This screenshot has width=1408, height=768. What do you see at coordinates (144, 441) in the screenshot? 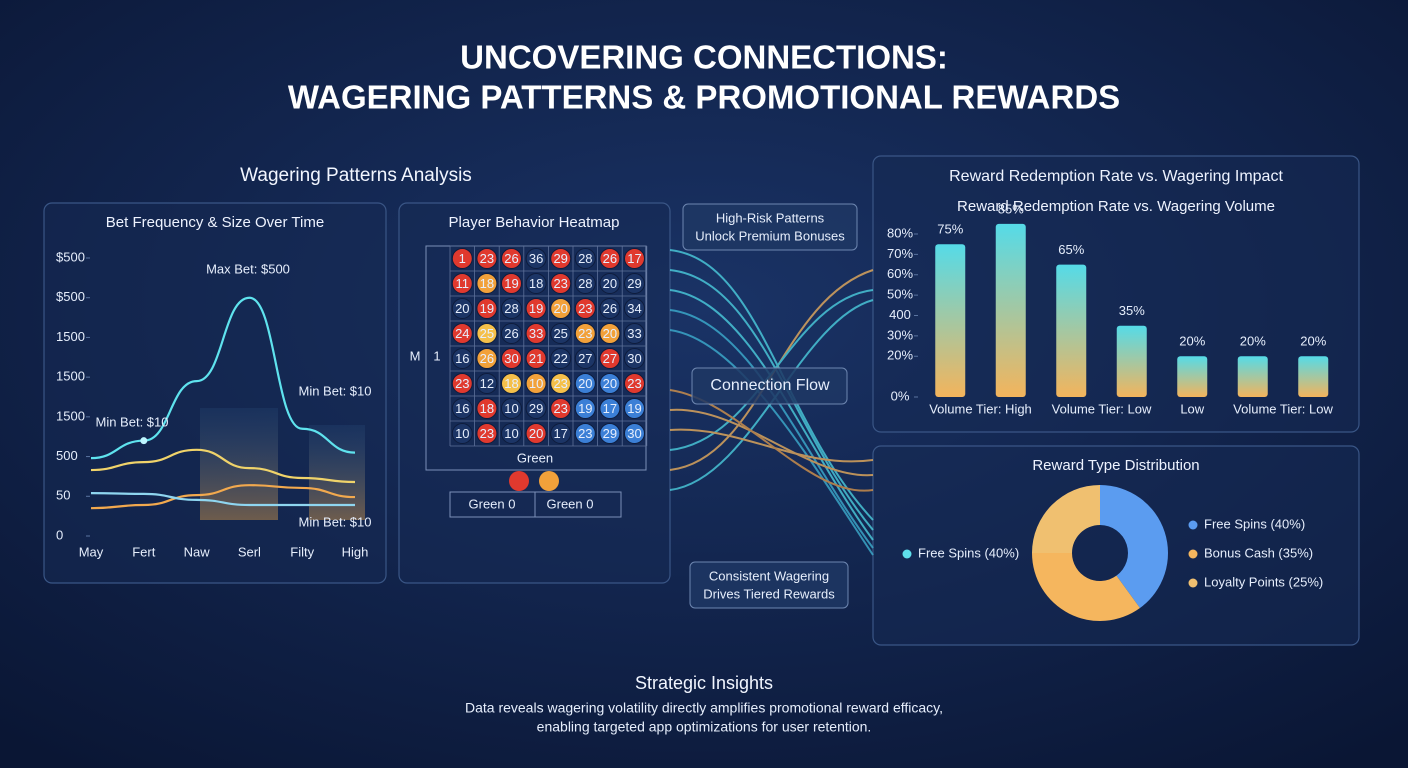
I see `highlight-dot` at bounding box center [144, 441].